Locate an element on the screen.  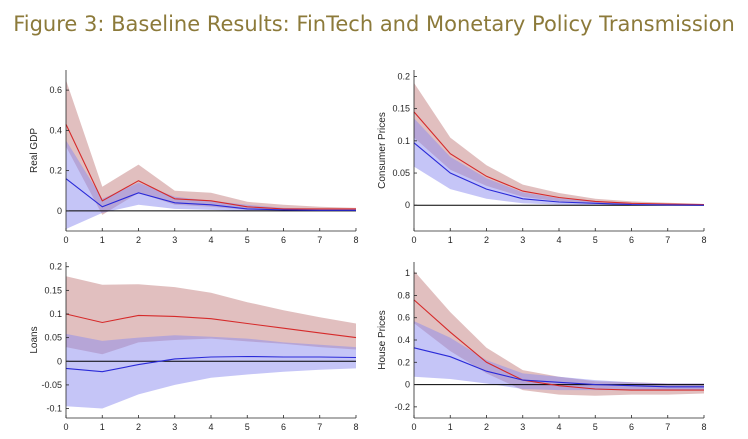
y-tick-label: -0.05 is located at coordinates (51, 385).